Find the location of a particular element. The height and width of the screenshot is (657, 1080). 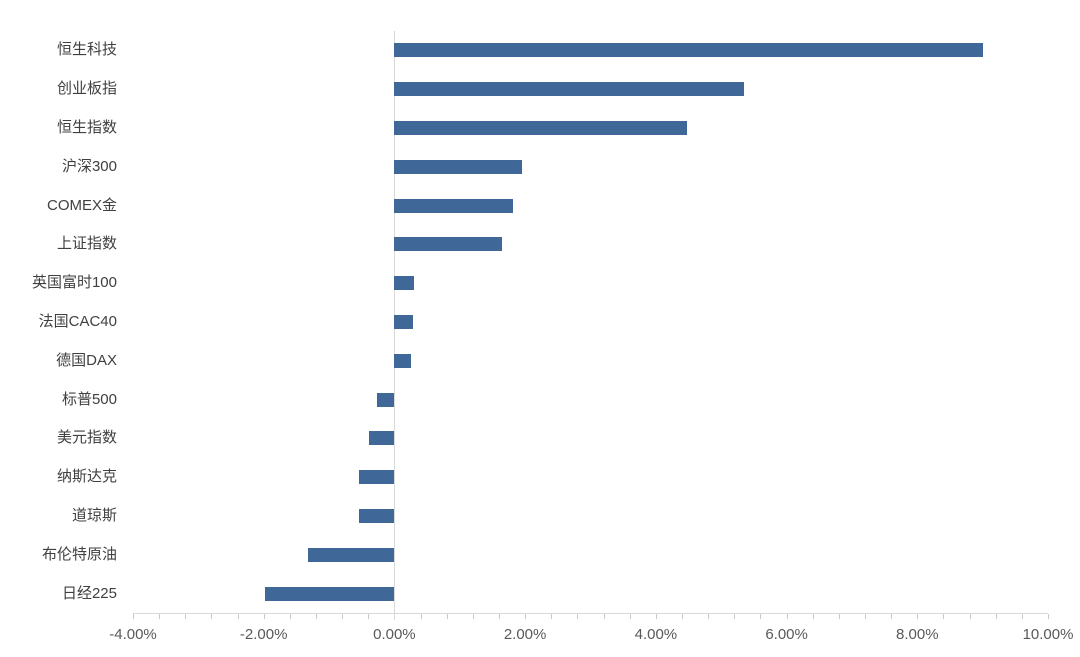

category-label: 道琼斯 is located at coordinates (94, 515).